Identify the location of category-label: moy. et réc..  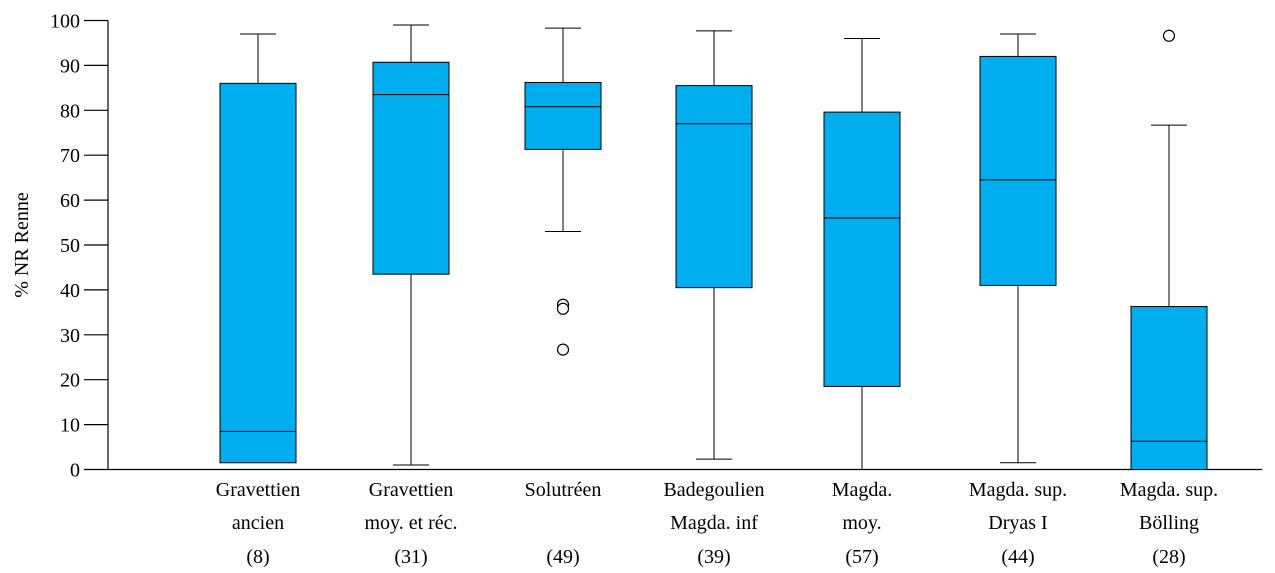
(410, 523).